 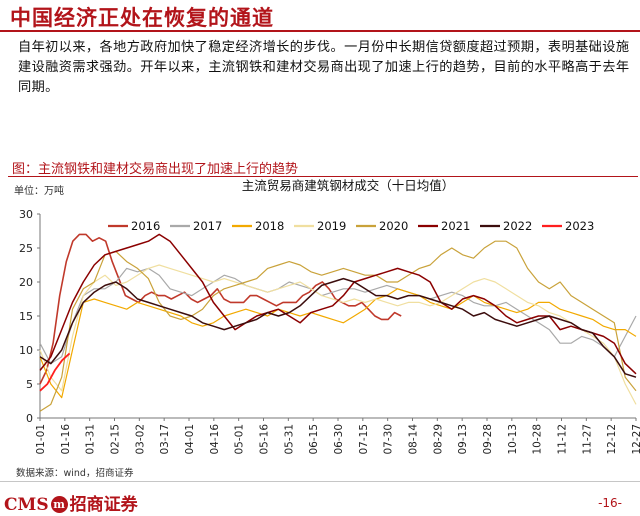 I want to click on x-tick-label: 05-01, so click(x=240, y=439).